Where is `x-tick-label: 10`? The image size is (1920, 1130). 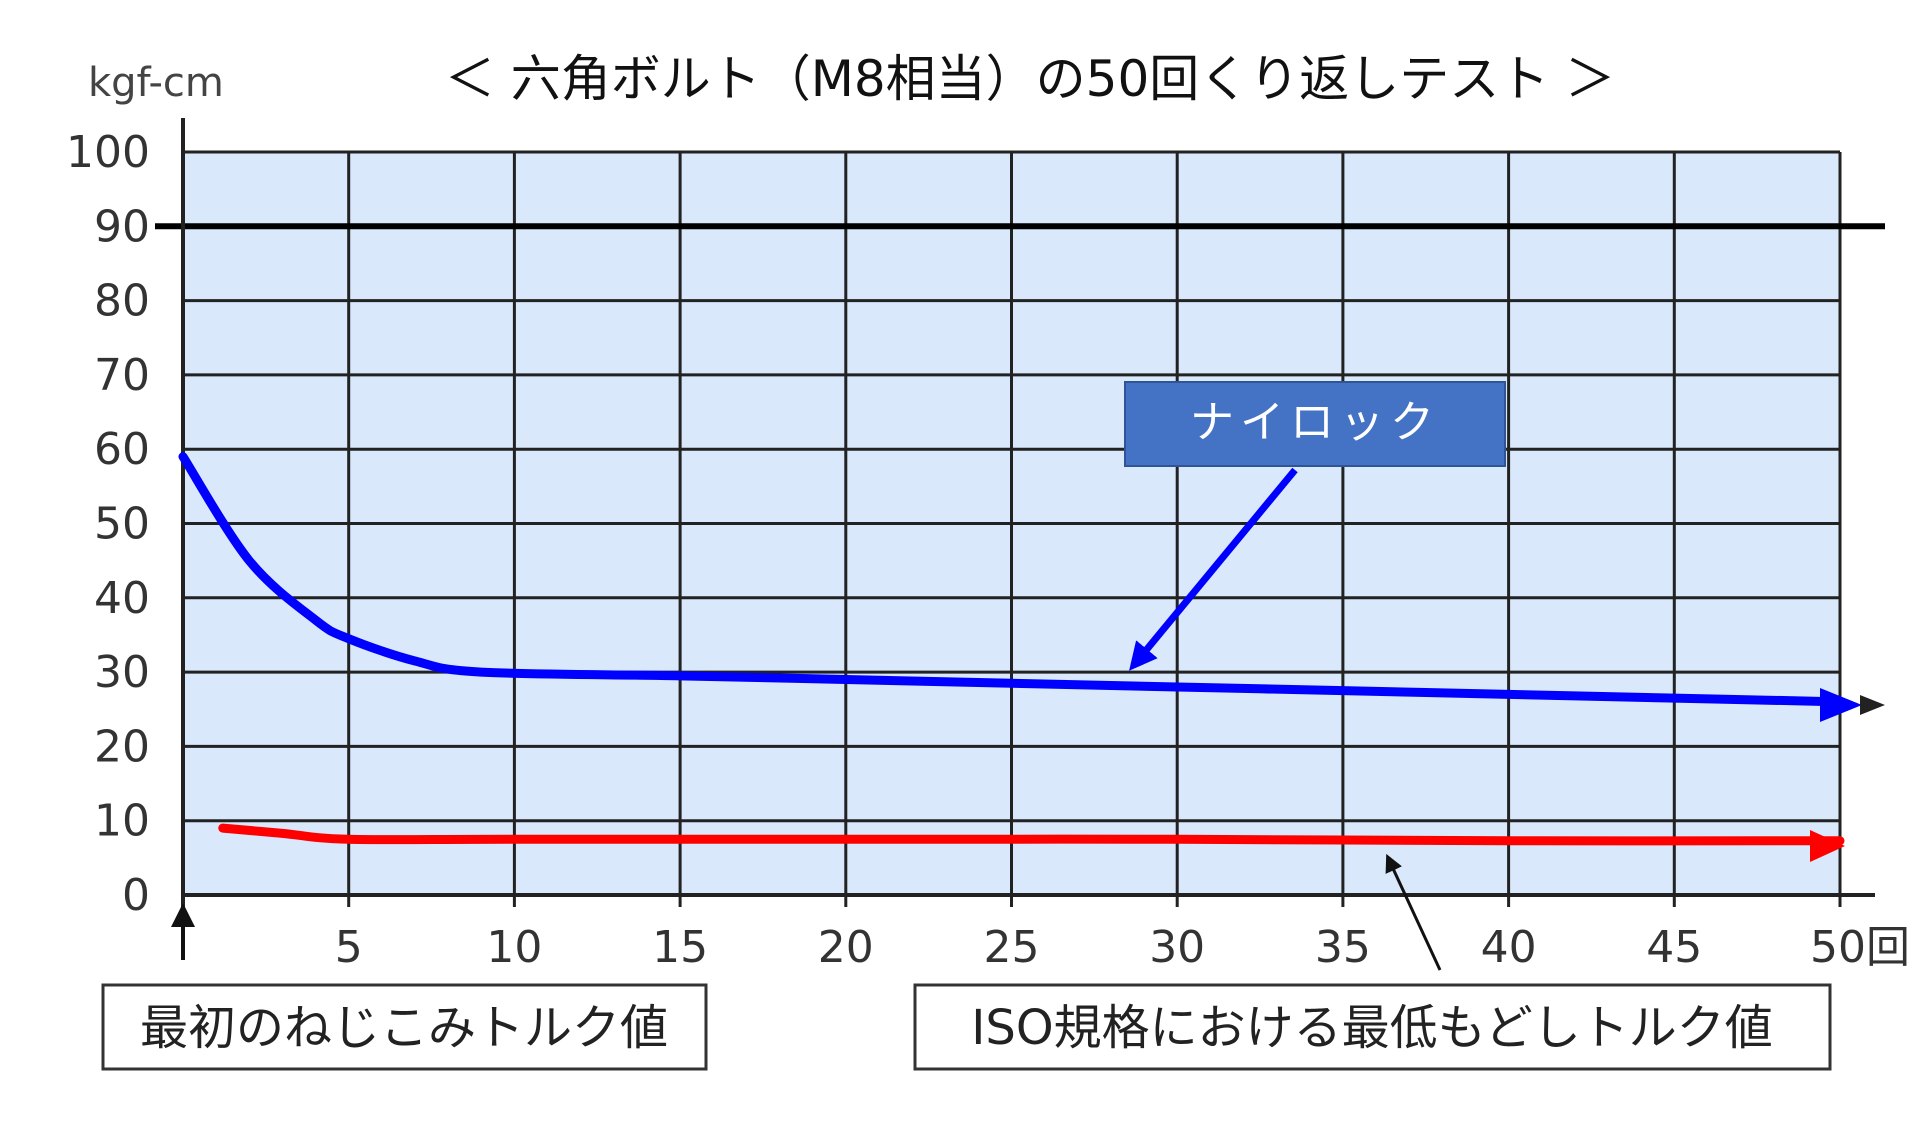 x-tick-label: 10 is located at coordinates (514, 947).